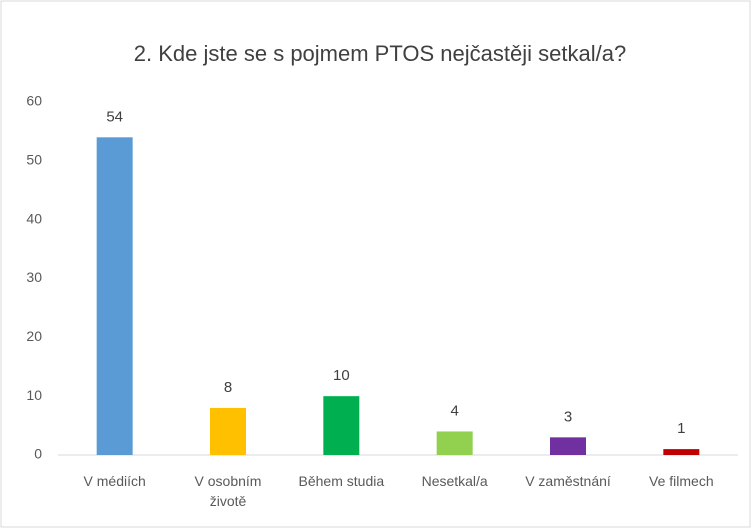 The height and width of the screenshot is (528, 751). Describe the element at coordinates (568, 481) in the screenshot. I see `x-tick-label: V zaměstnání` at that location.